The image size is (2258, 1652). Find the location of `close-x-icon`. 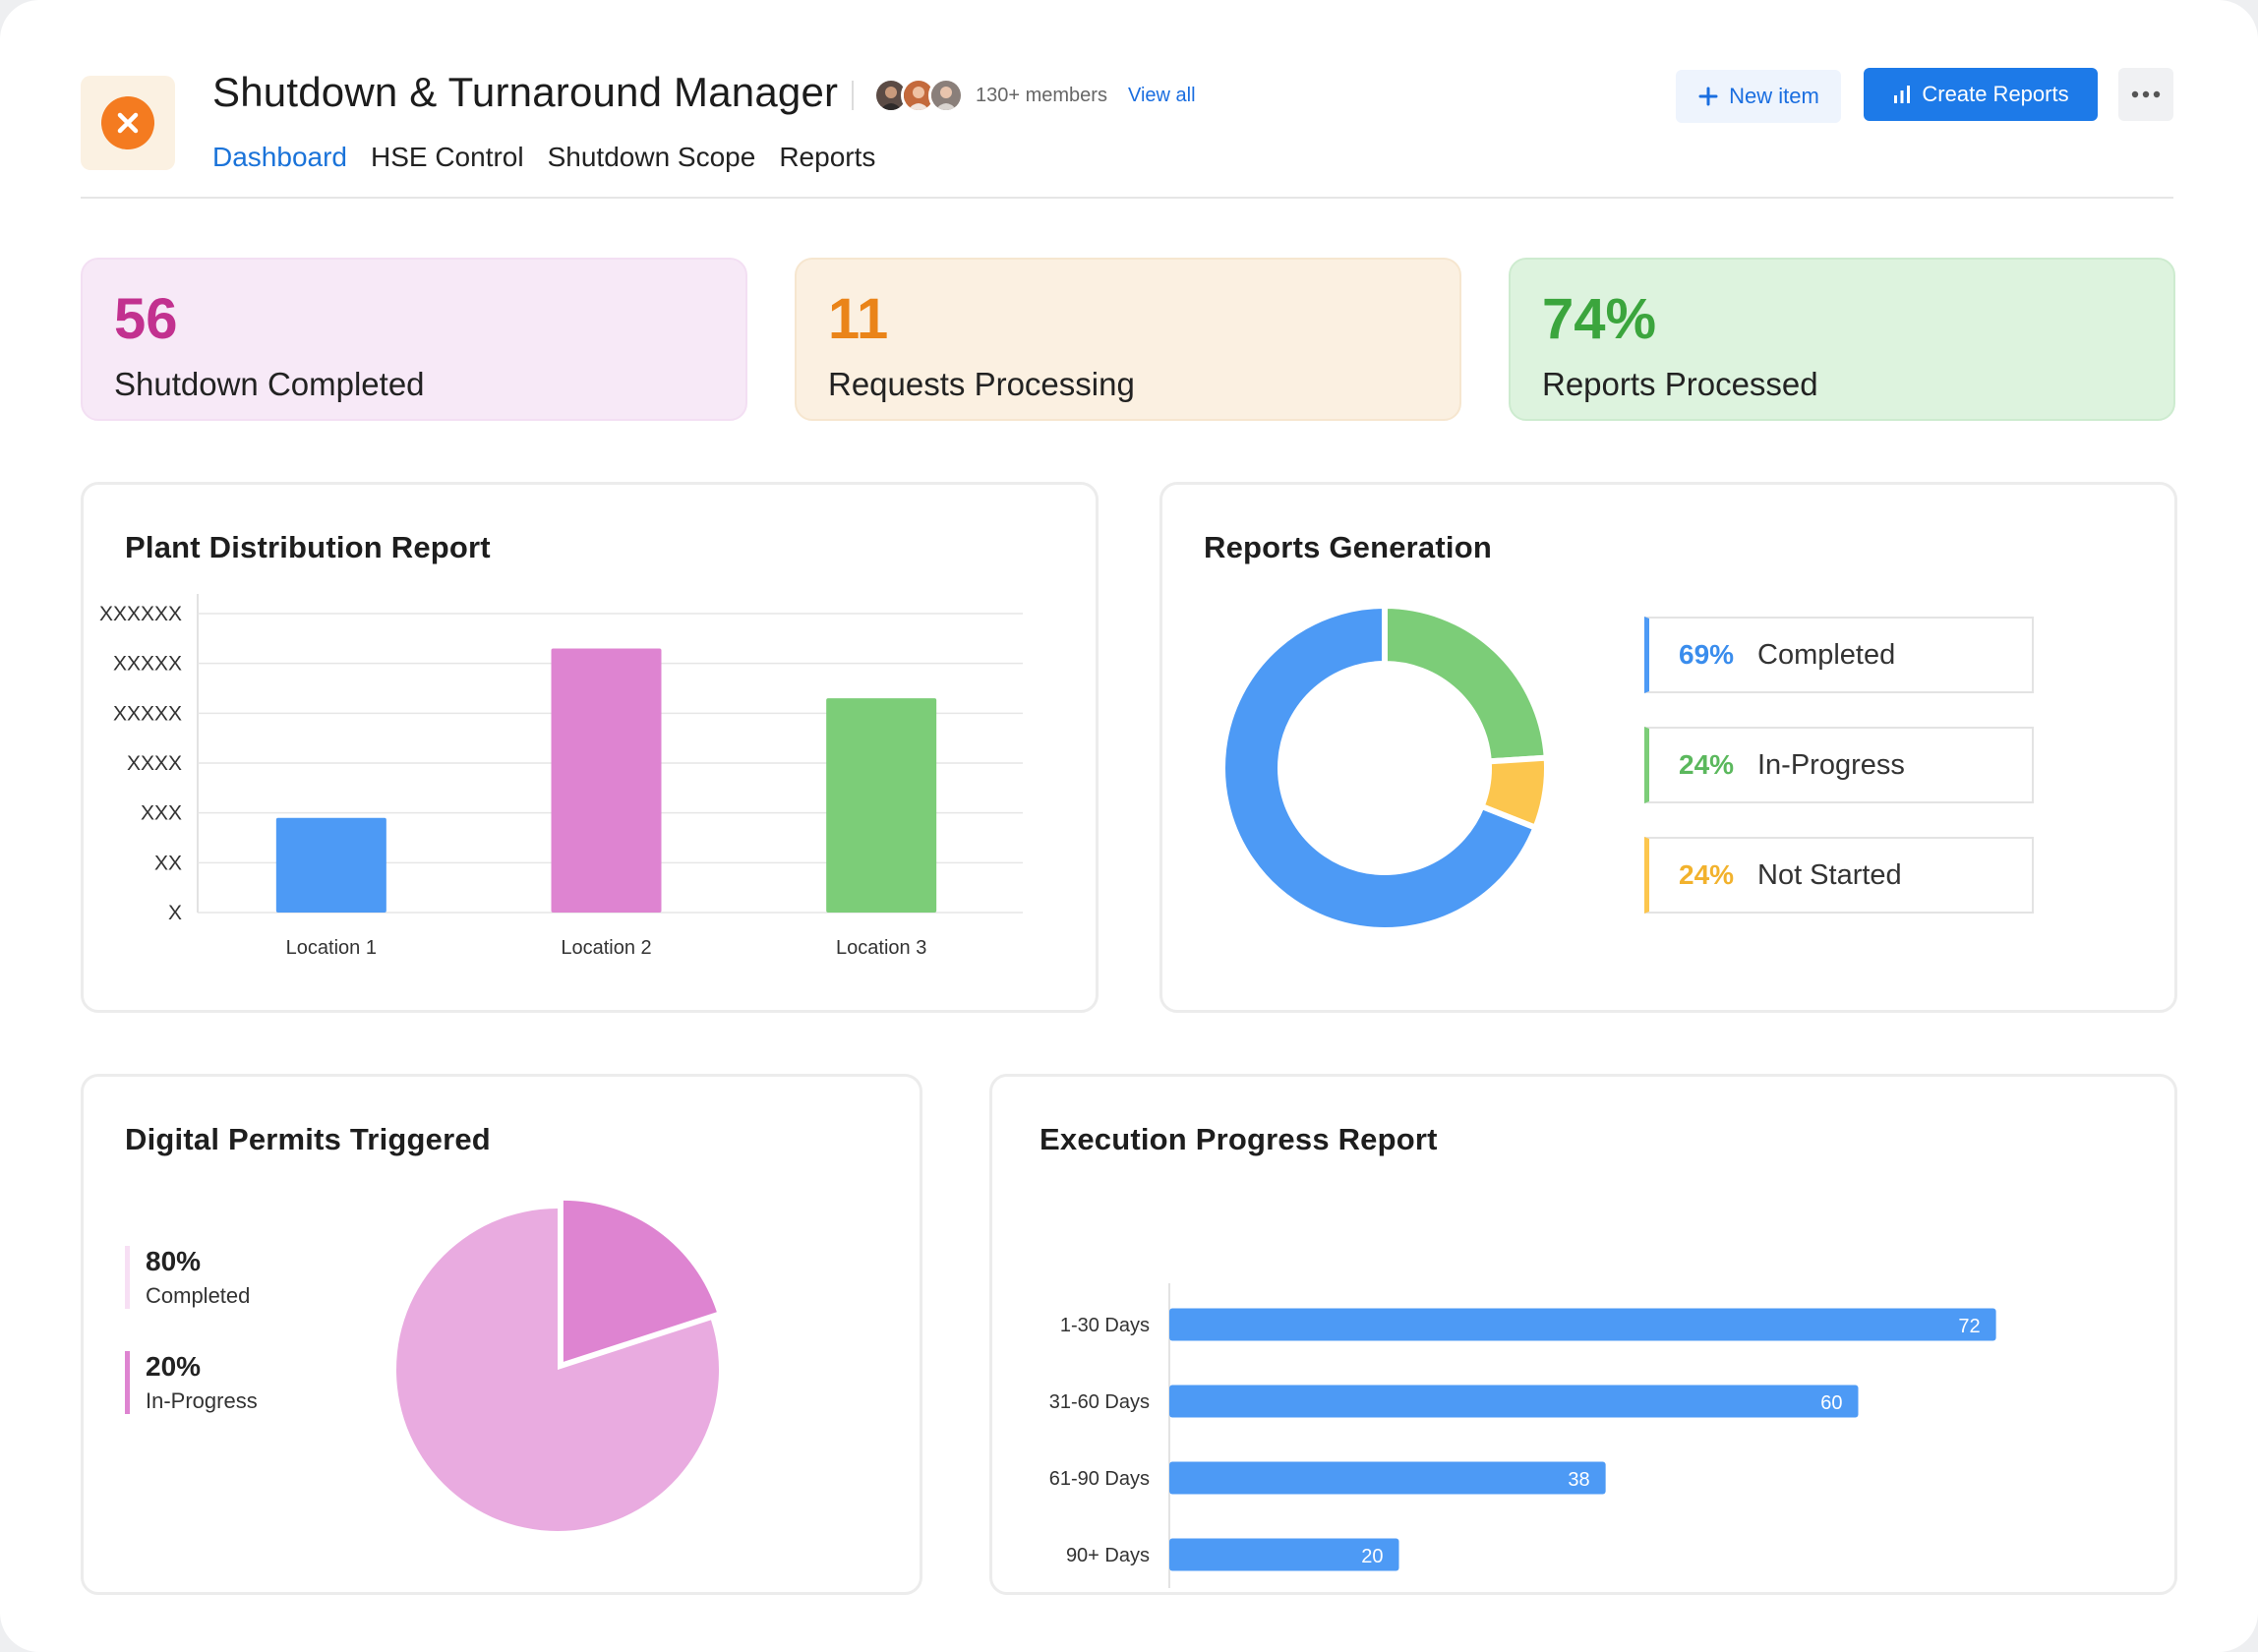

close-x-icon is located at coordinates (128, 122).